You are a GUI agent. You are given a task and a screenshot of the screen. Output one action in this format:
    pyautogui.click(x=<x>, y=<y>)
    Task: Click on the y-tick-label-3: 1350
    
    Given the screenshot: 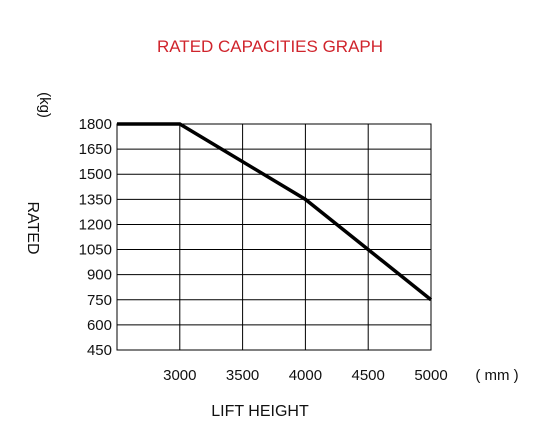 What is the action you would take?
    pyautogui.click(x=95, y=199)
    